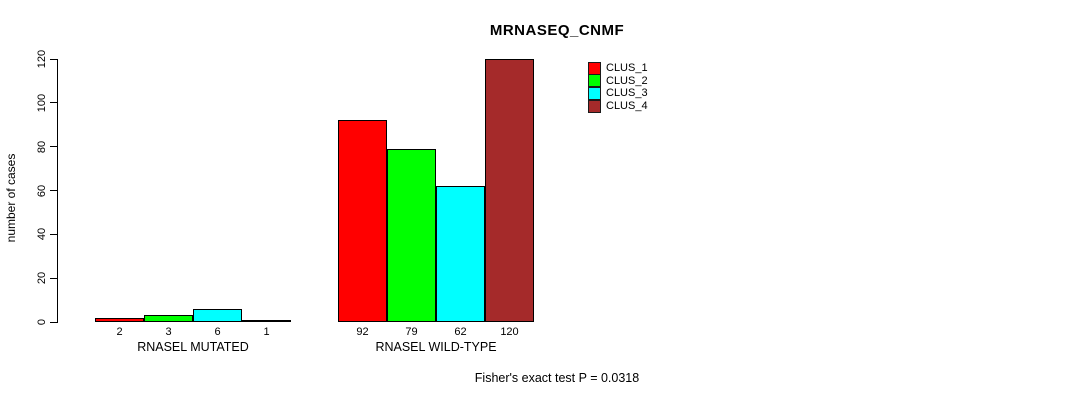  I want to click on y-axis-line, so click(57, 191).